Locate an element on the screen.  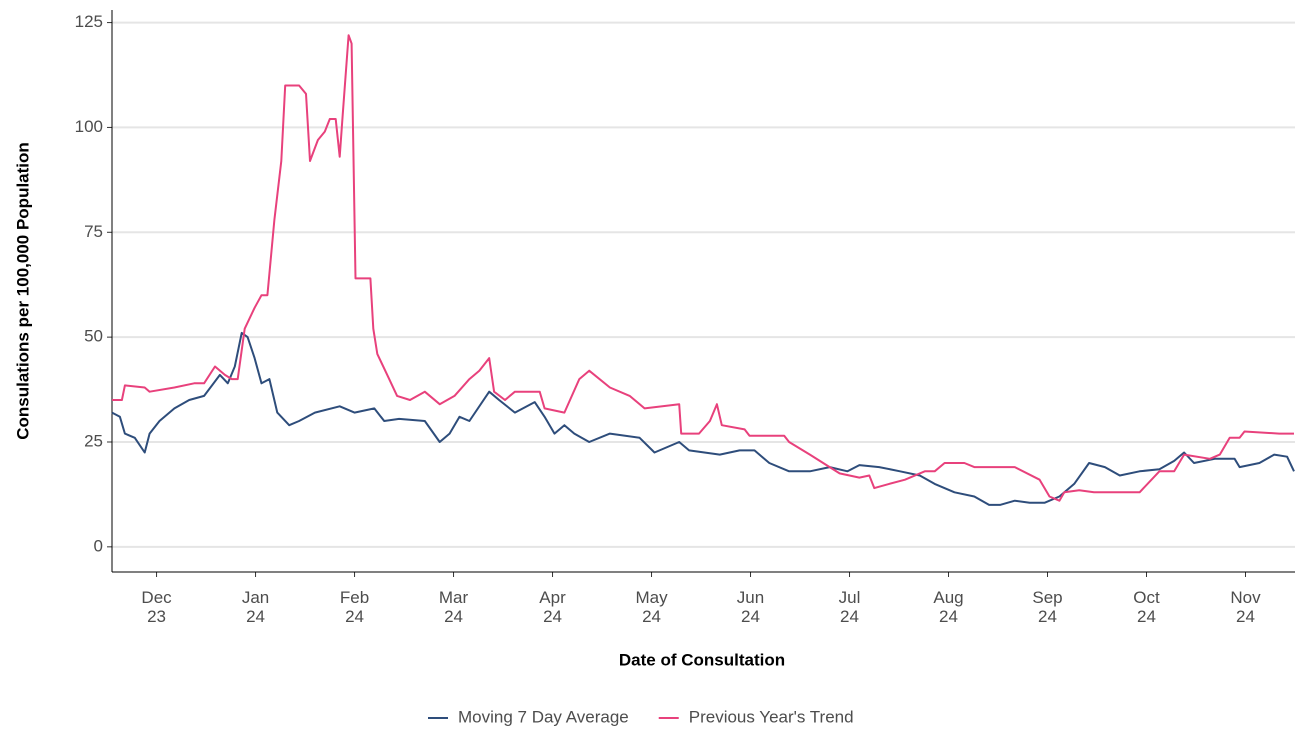
y-tick-label: 125 is located at coordinates (89, 21).